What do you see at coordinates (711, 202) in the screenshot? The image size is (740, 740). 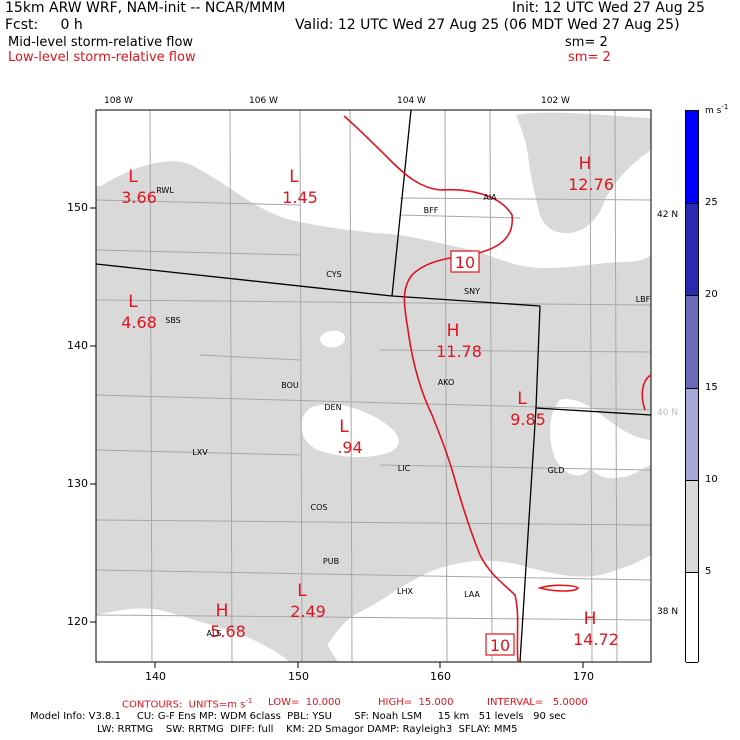 I see `colorbar-level-label: 25` at bounding box center [711, 202].